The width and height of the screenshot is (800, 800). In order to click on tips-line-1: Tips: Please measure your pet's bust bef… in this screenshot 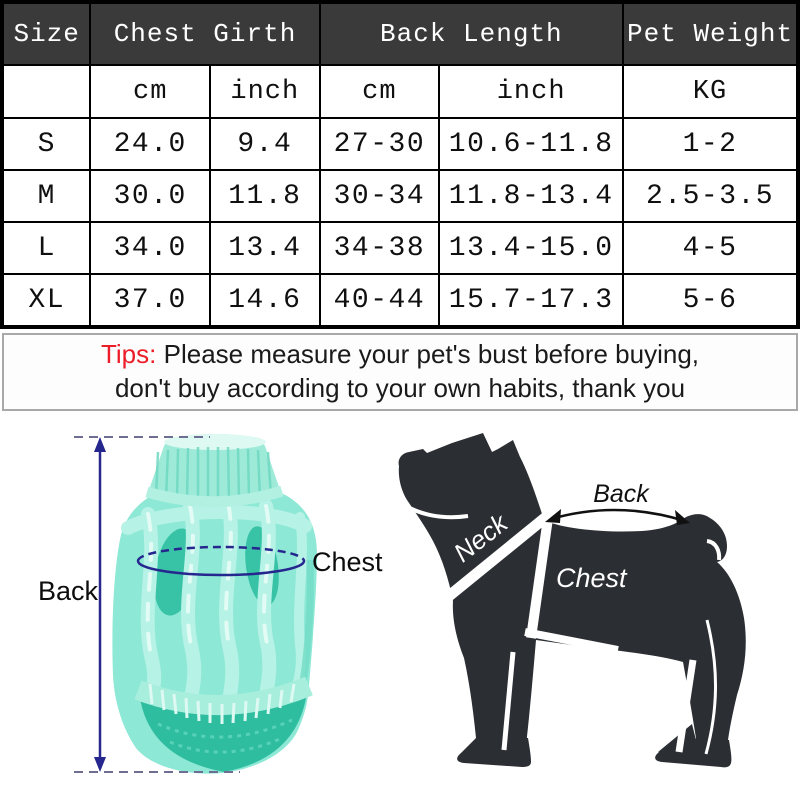, I will do `click(400, 354)`.